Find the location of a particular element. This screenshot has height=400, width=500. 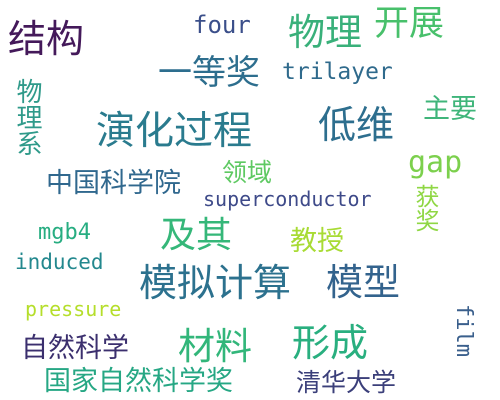

word-diwei: 低维 is located at coordinates (356, 125).